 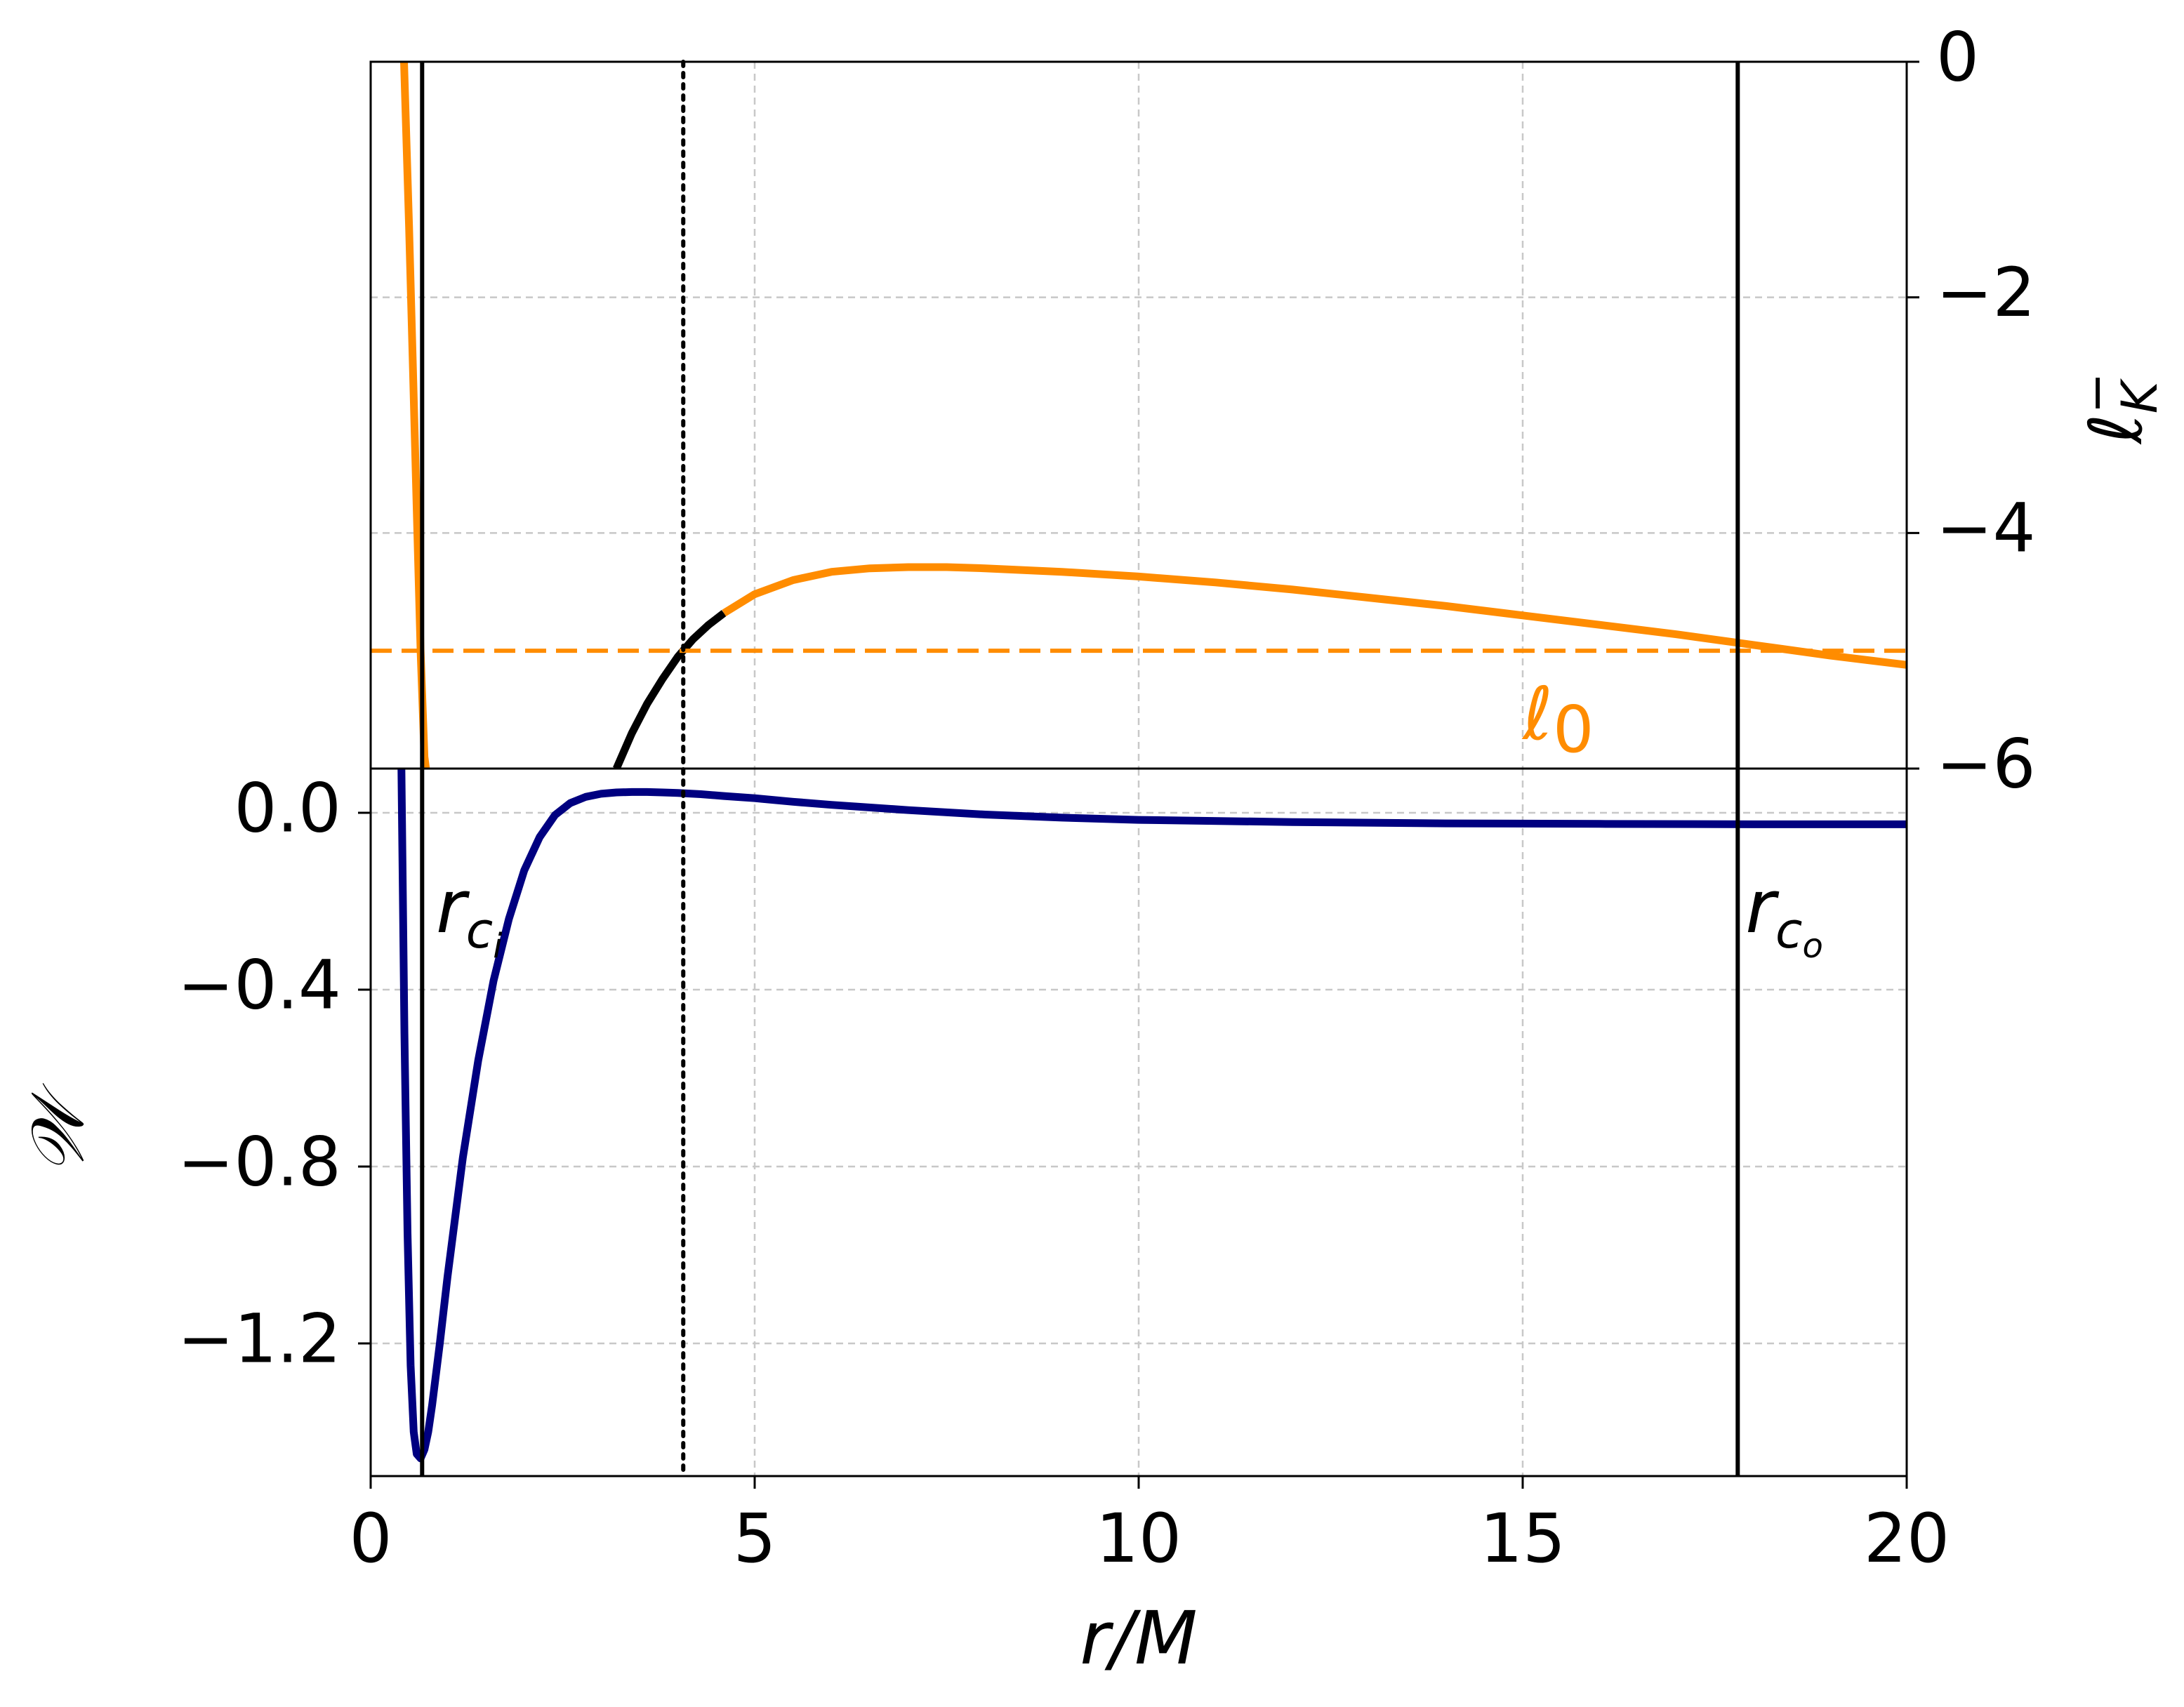 I want to click on xtick-labels: 0 5 10 15 20, so click(x=1149, y=1538).